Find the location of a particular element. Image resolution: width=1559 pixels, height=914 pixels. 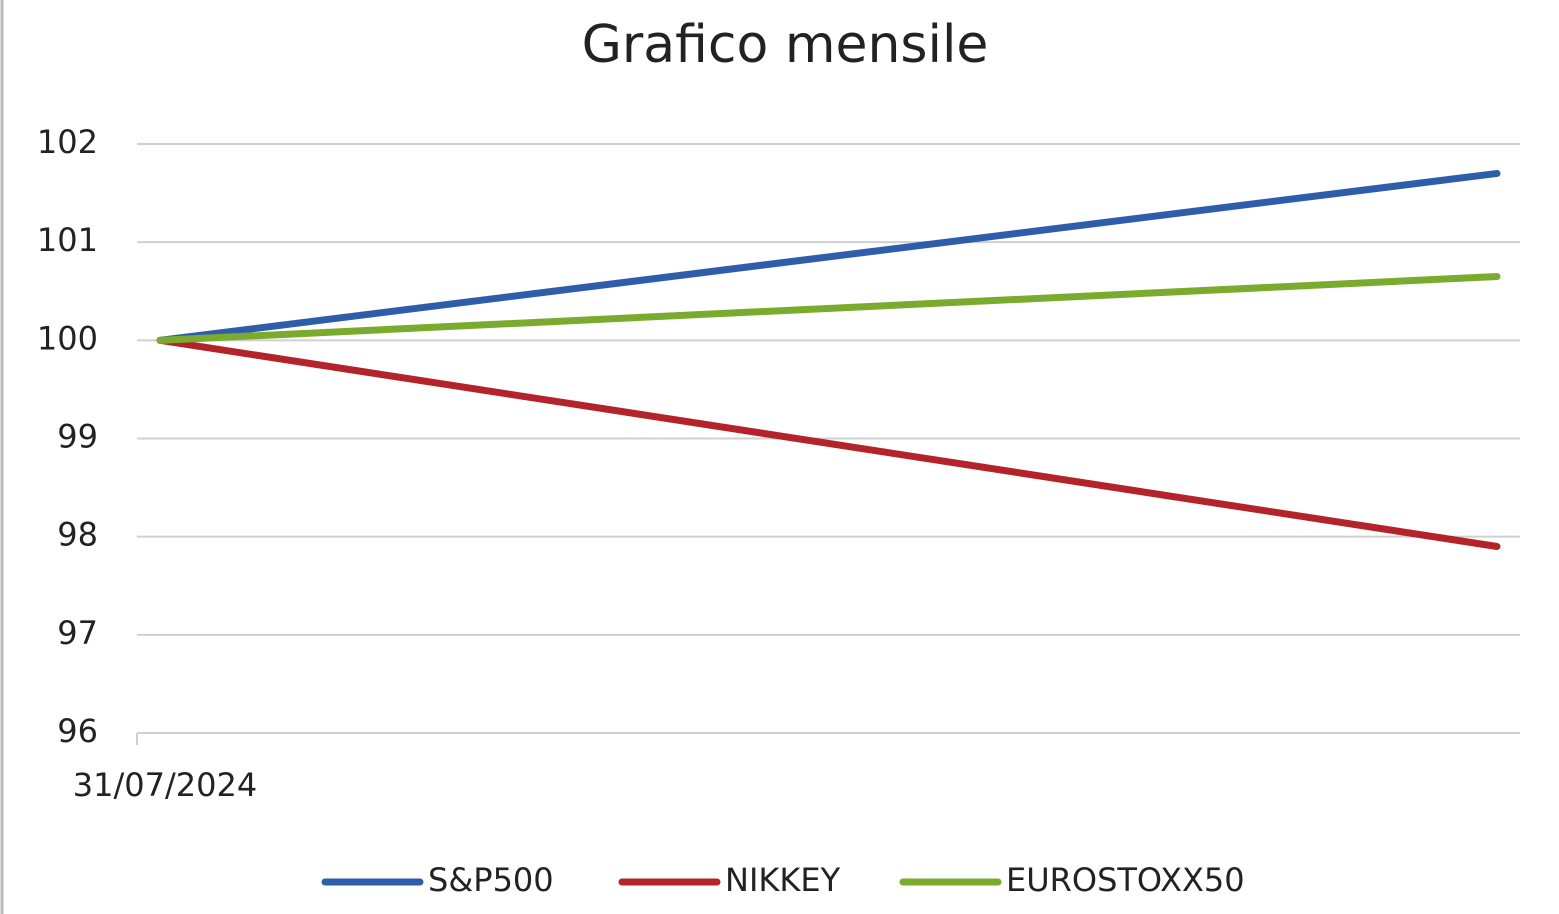

x-tick-label: 31/07/2024 is located at coordinates (165, 785).